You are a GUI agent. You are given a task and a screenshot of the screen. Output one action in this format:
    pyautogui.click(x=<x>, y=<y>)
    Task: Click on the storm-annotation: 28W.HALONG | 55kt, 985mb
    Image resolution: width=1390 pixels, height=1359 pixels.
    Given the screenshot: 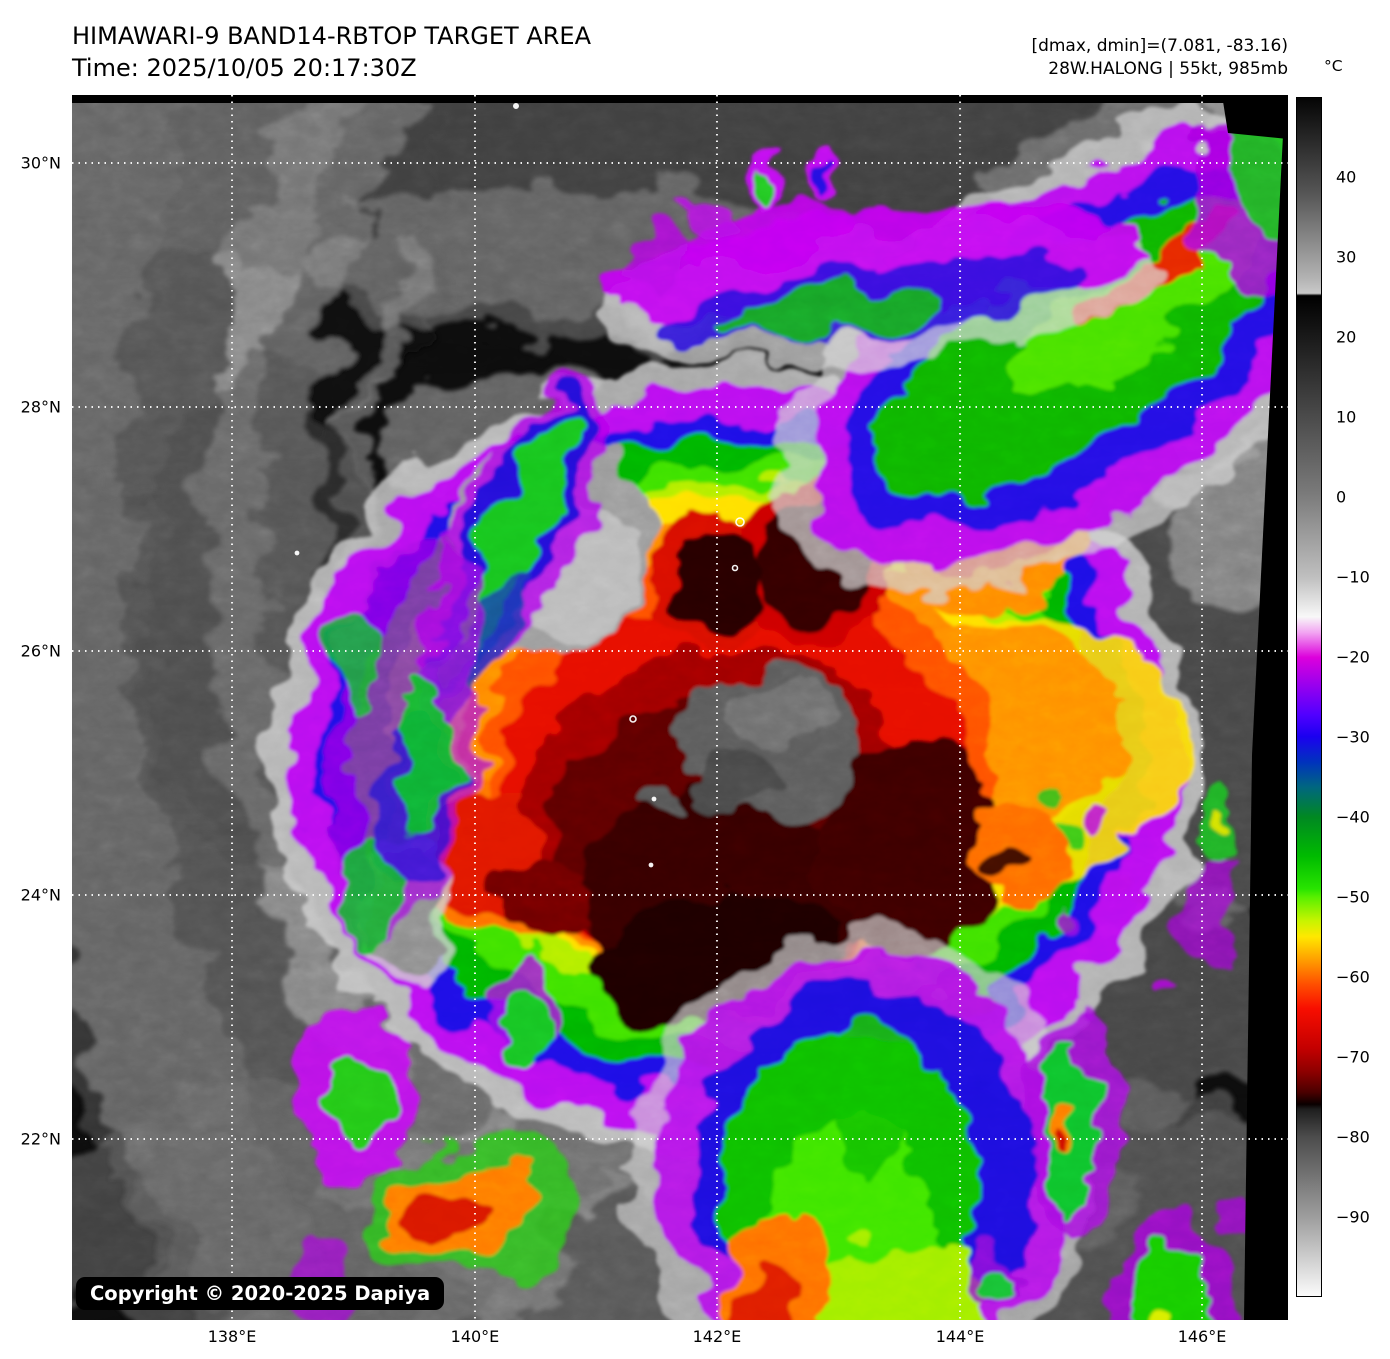 What is the action you would take?
    pyautogui.click(x=1168, y=69)
    